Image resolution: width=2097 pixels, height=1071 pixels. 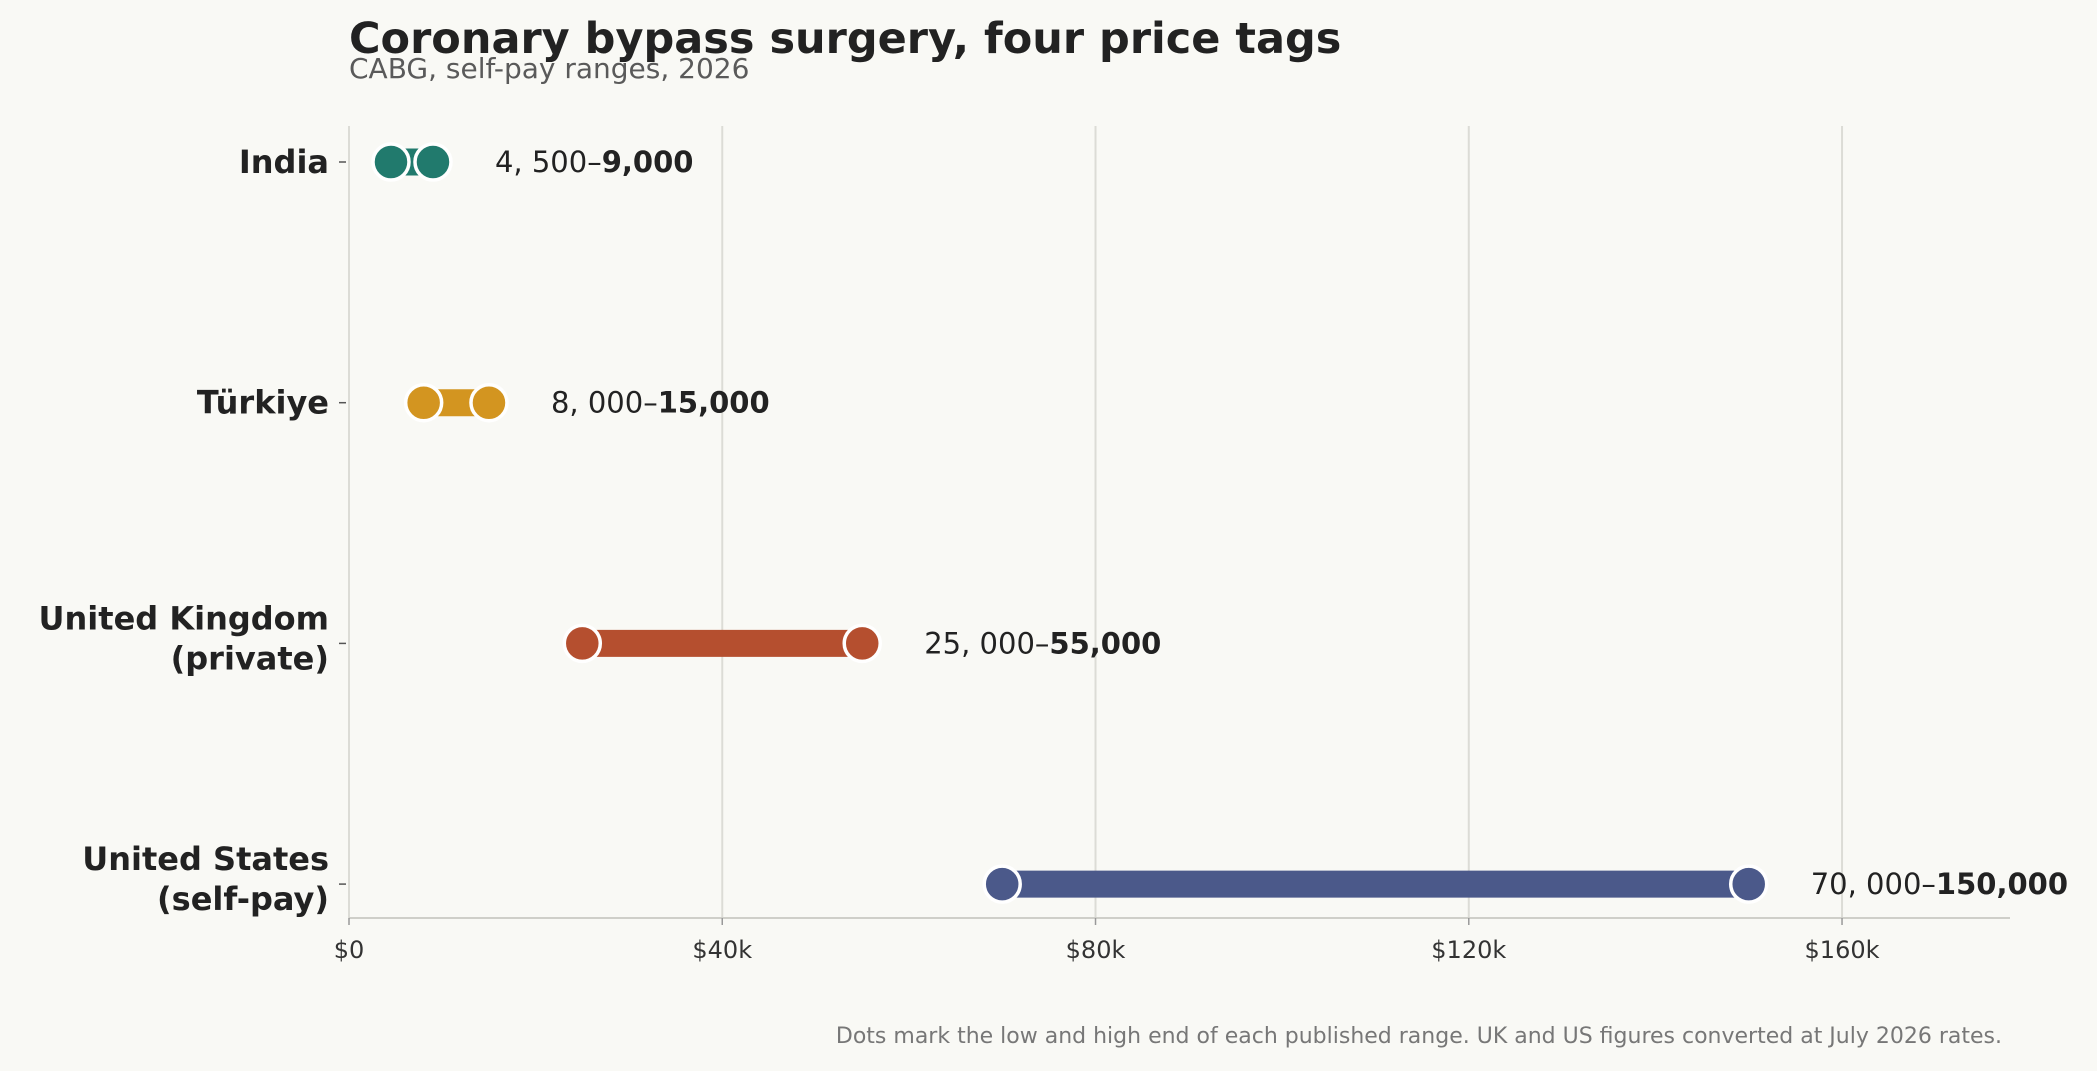 What do you see at coordinates (243, 899) in the screenshot?
I see `y-category-label-line: (self-pay)` at bounding box center [243, 899].